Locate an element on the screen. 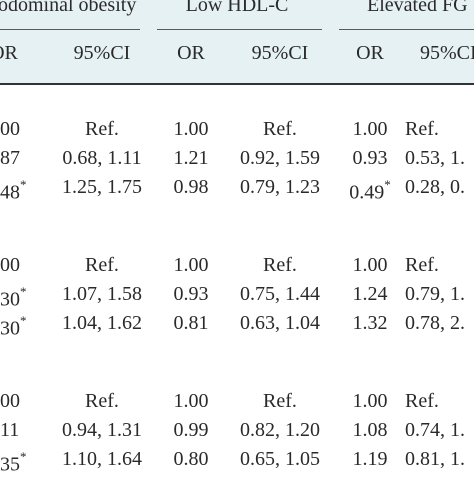 The width and height of the screenshot is (474, 477). row-6-hdl-or-value: 0.81 is located at coordinates (191, 323).